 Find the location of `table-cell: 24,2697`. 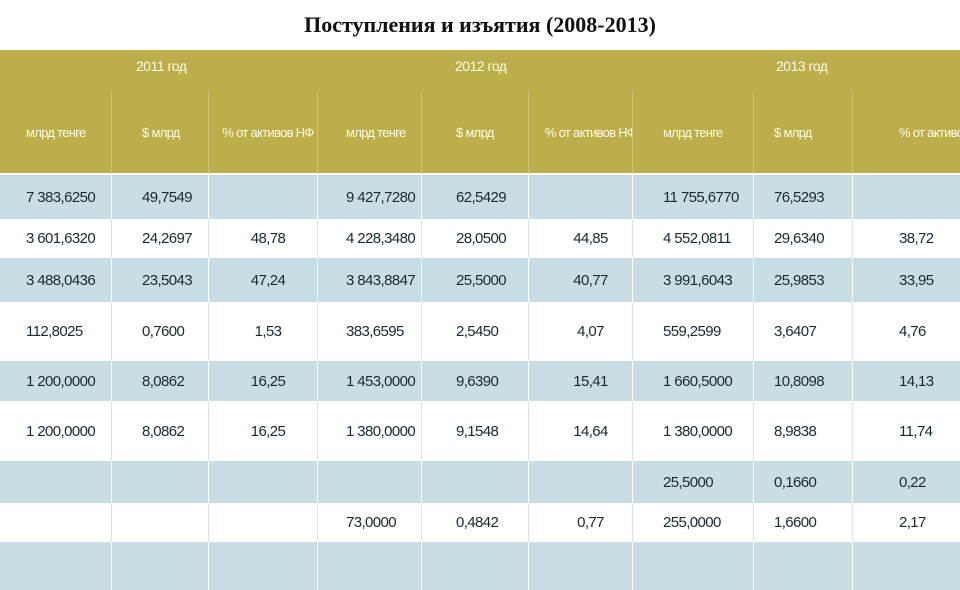

table-cell: 24,2697 is located at coordinates (160, 238).